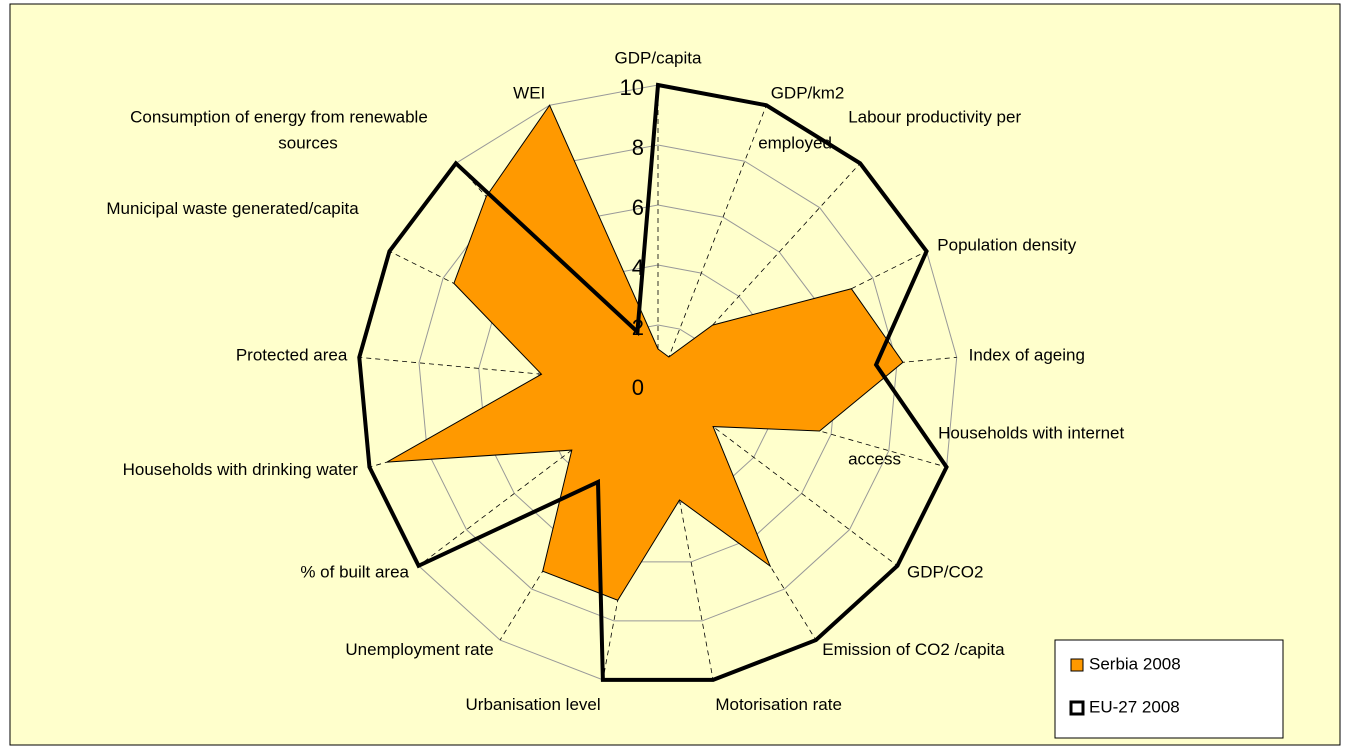 This screenshot has width=1346, height=751. What do you see at coordinates (1027, 355) in the screenshot?
I see `category-label: Index of ageing` at bounding box center [1027, 355].